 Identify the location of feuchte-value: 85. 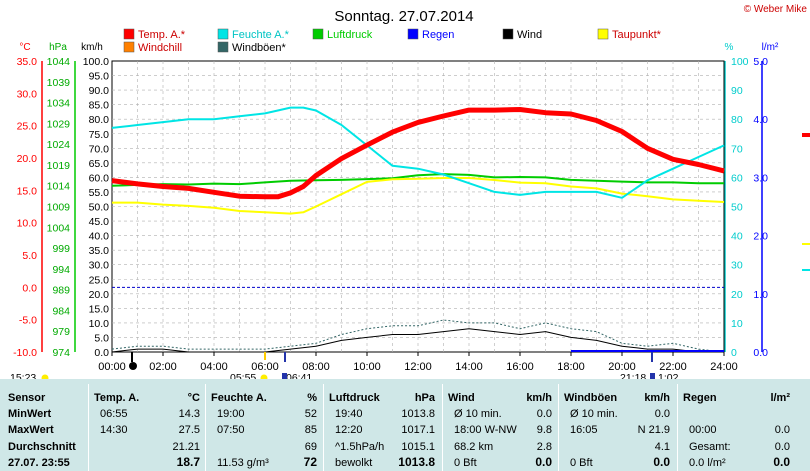
(310, 430).